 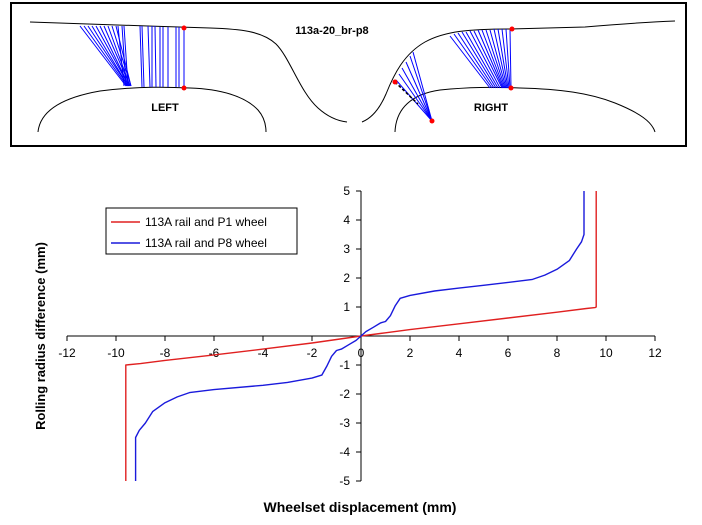 What do you see at coordinates (132, 56) in the screenshot?
I see `left-contact-lines` at bounding box center [132, 56].